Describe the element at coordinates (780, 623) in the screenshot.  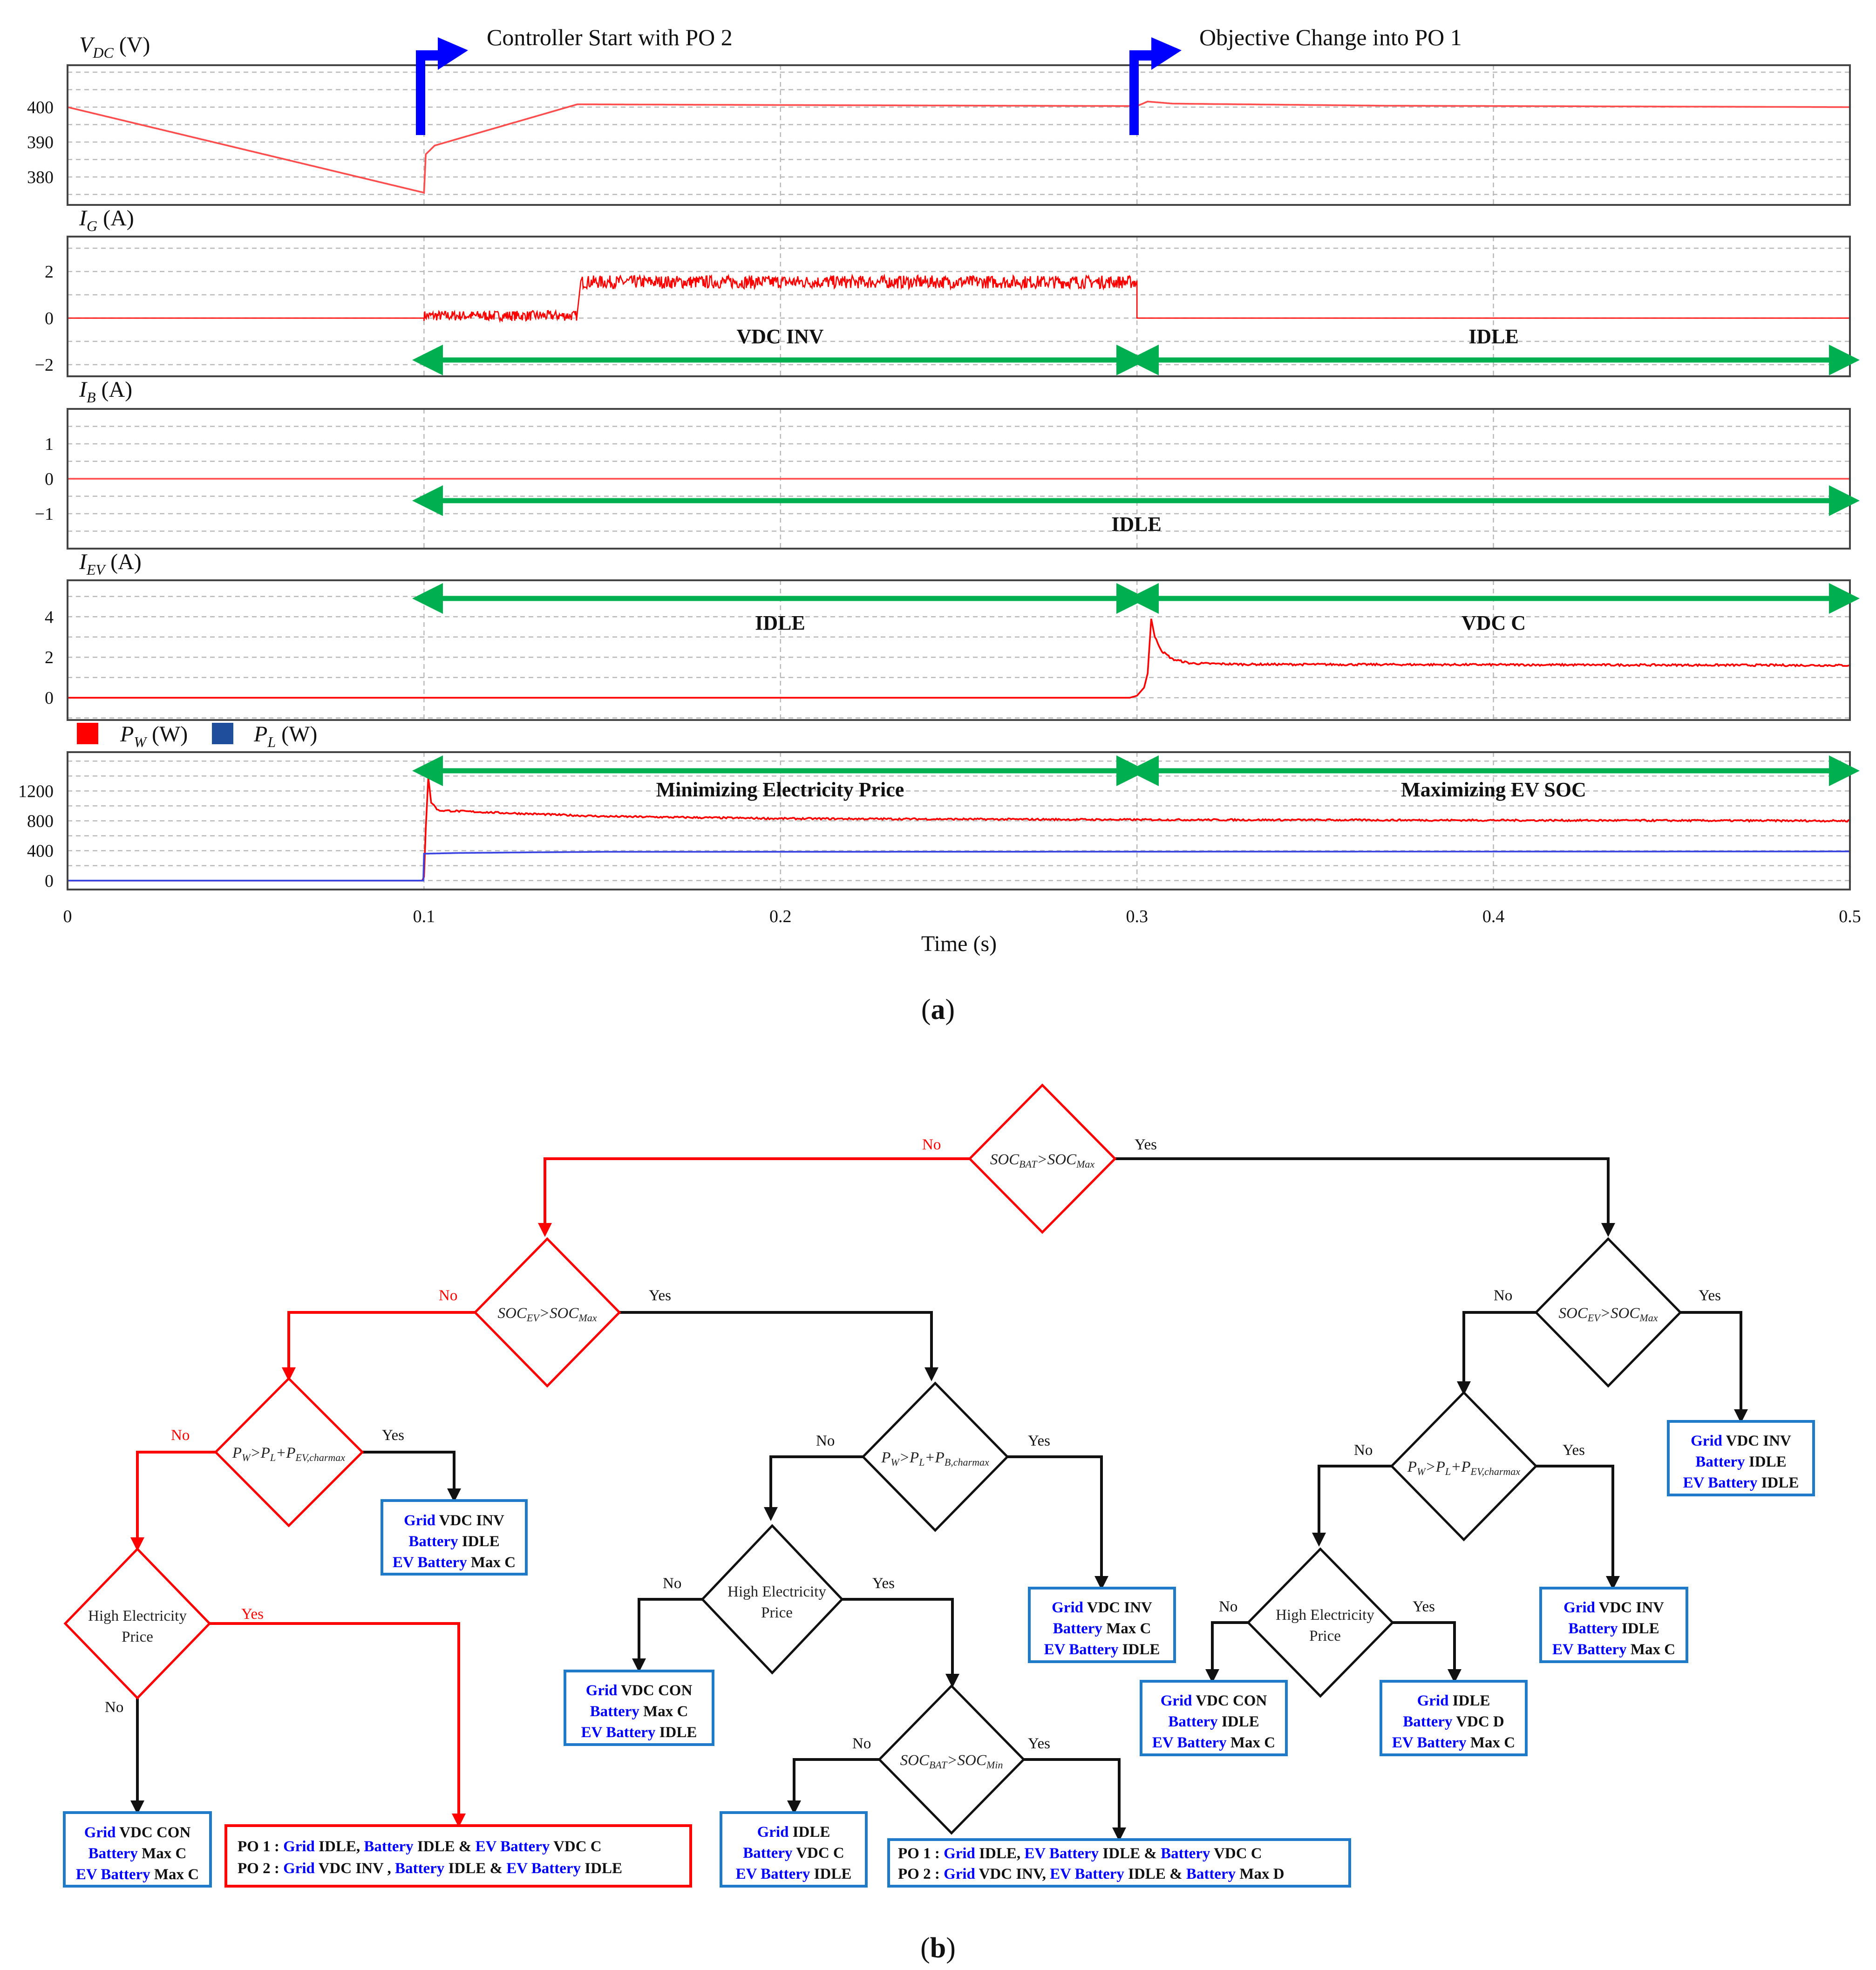
I see `iev-mode-label-1: IDLE` at that location.